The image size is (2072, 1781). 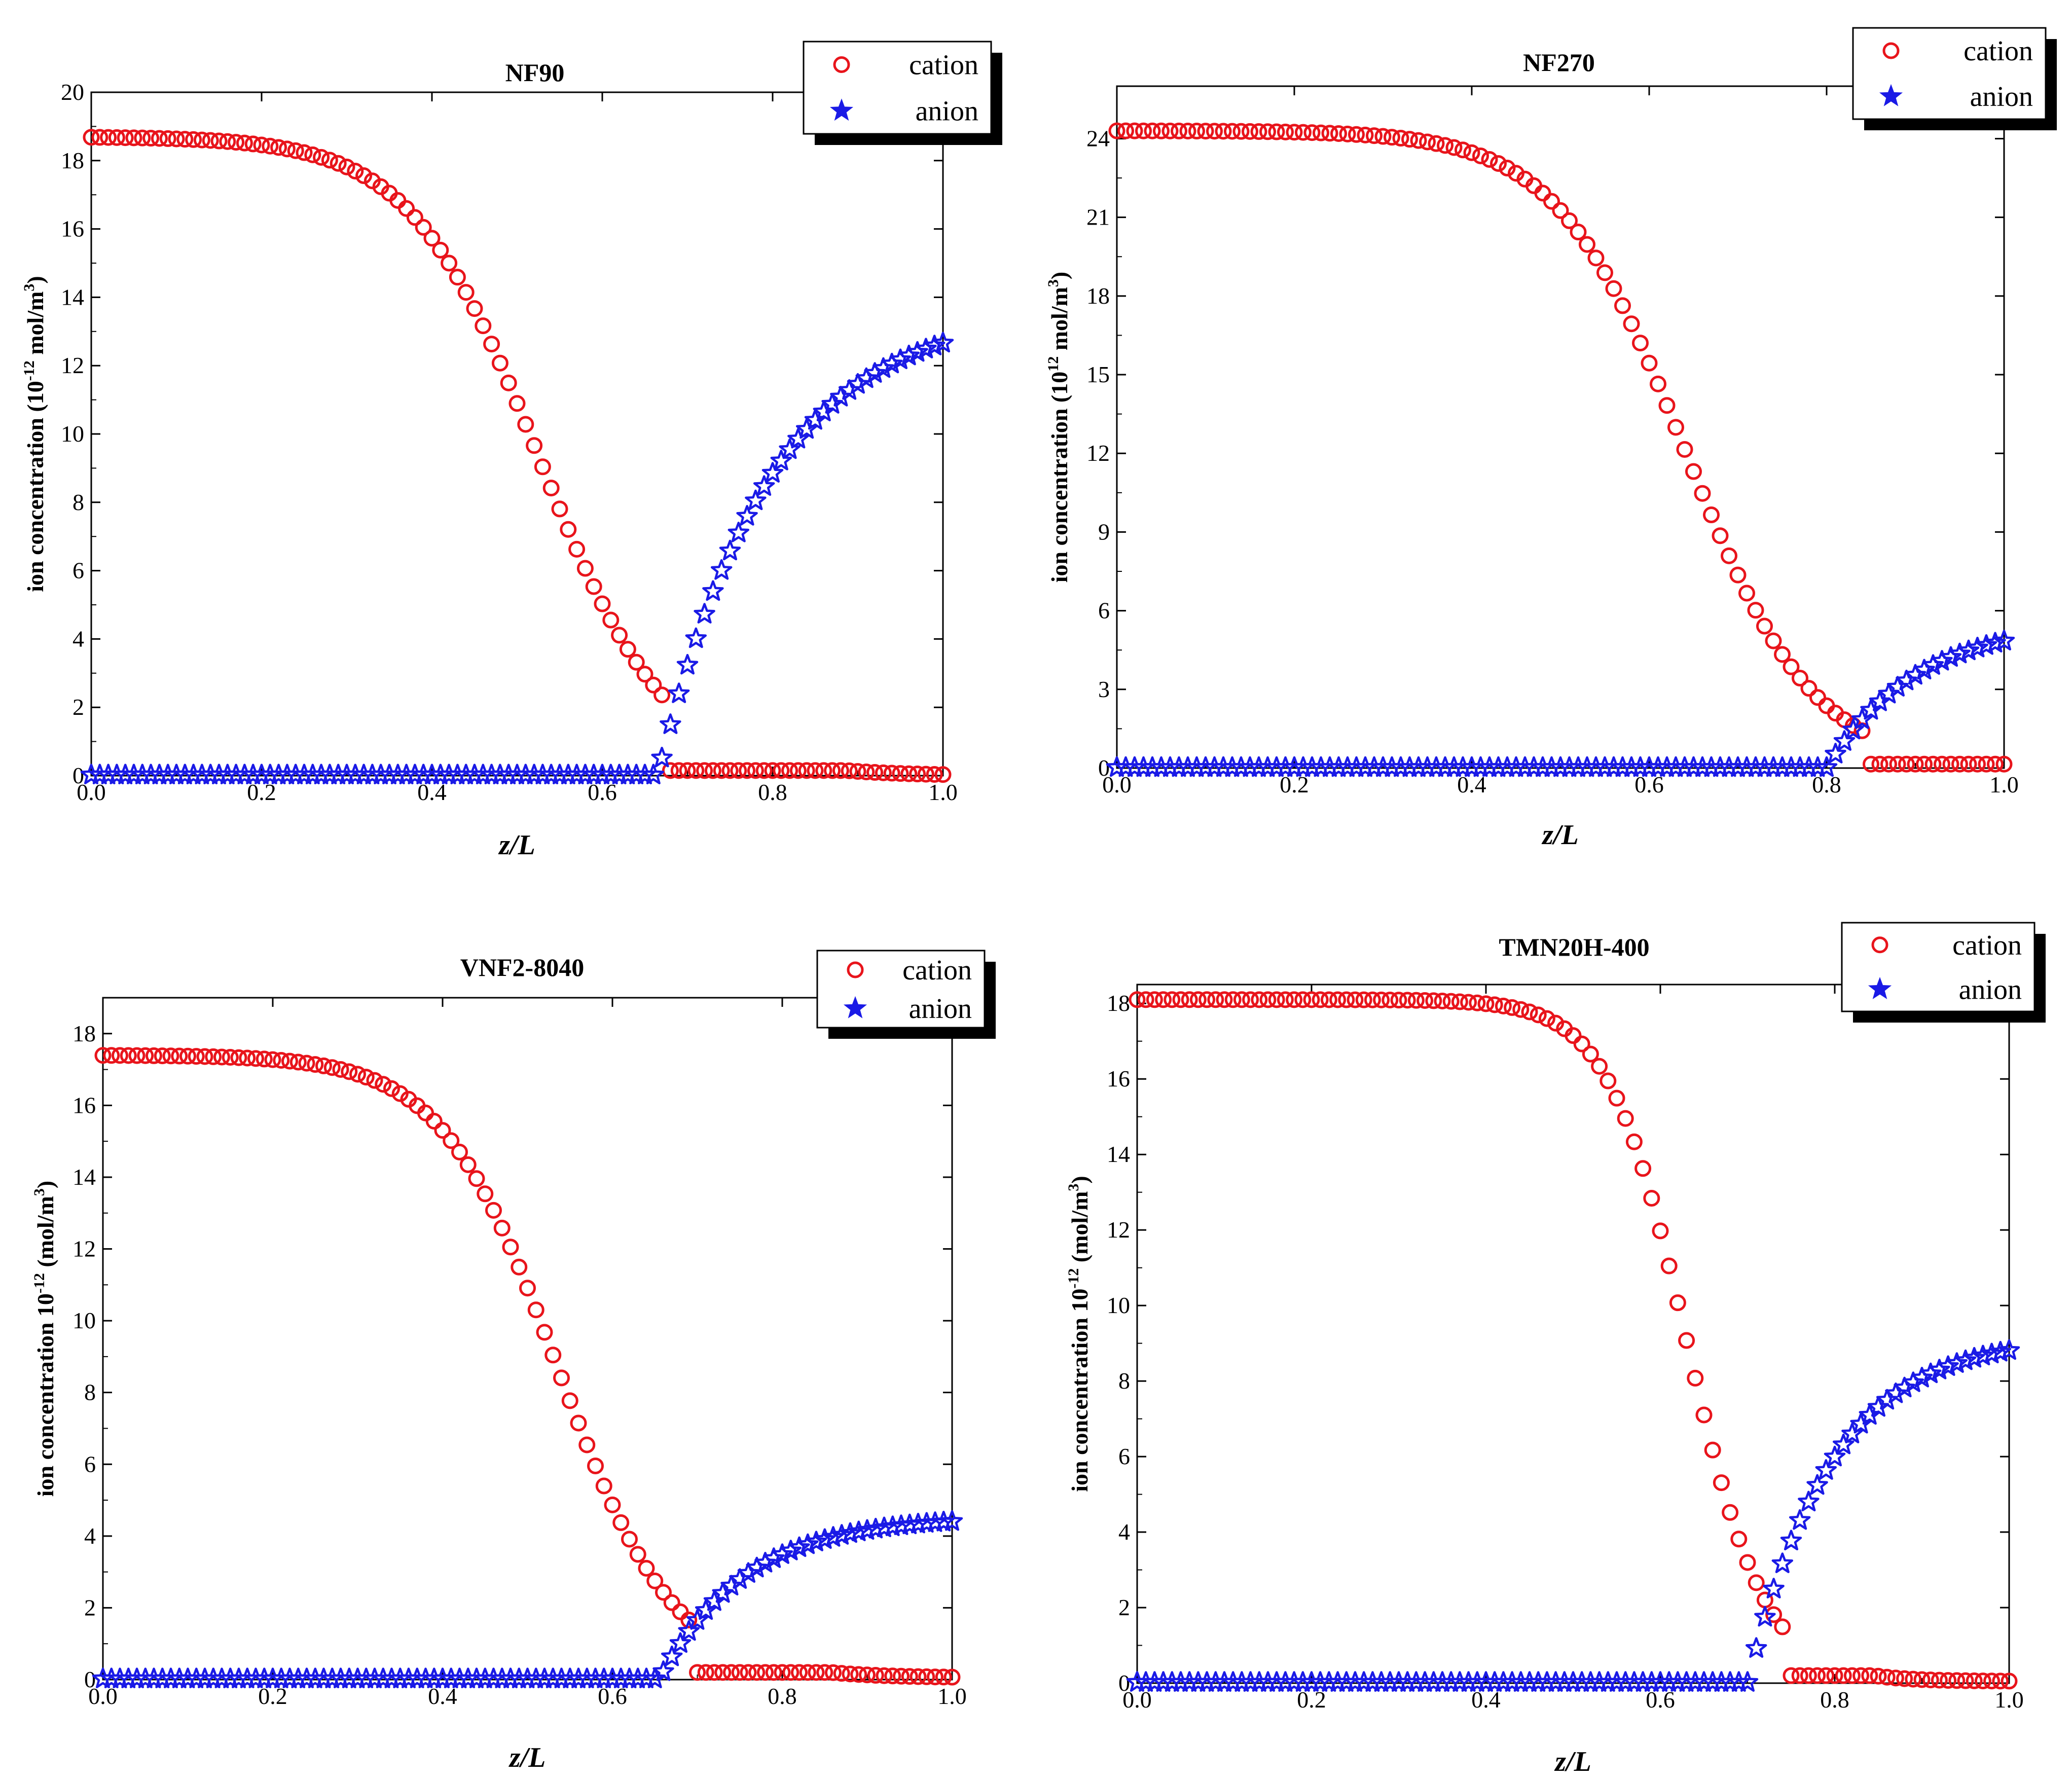 I want to click on chart-title: NF90, so click(x=535, y=73).